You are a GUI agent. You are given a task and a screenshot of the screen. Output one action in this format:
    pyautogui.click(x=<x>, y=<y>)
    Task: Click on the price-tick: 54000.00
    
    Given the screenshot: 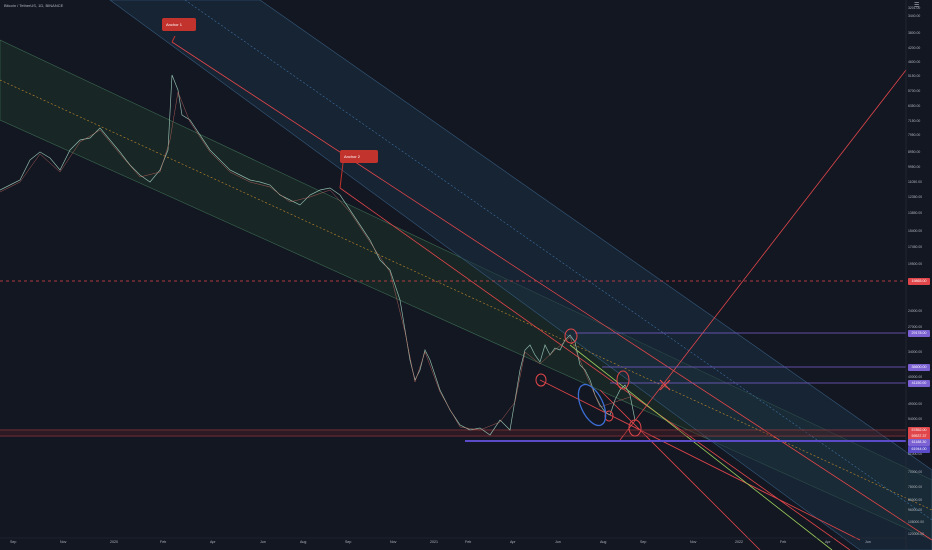 What is the action you would take?
    pyautogui.click(x=915, y=419)
    